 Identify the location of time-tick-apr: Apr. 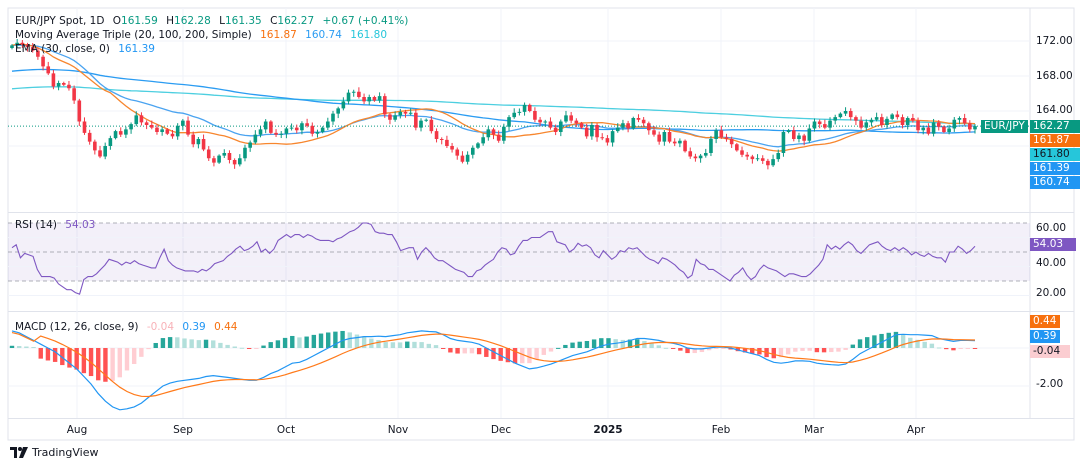
(916, 430).